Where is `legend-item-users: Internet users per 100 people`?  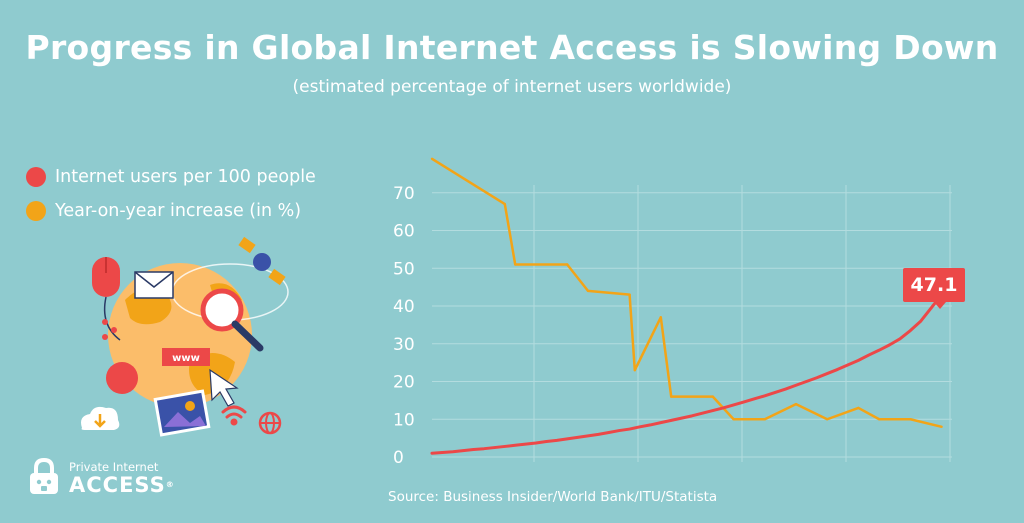 legend-item-users: Internet users per 100 people is located at coordinates (171, 177).